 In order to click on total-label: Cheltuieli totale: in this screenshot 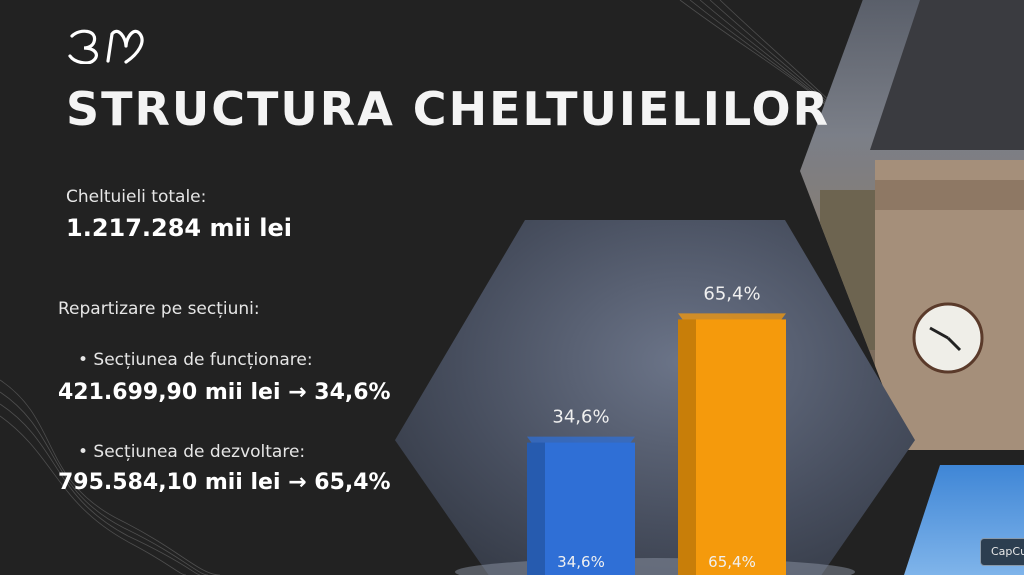, I will do `click(136, 197)`.